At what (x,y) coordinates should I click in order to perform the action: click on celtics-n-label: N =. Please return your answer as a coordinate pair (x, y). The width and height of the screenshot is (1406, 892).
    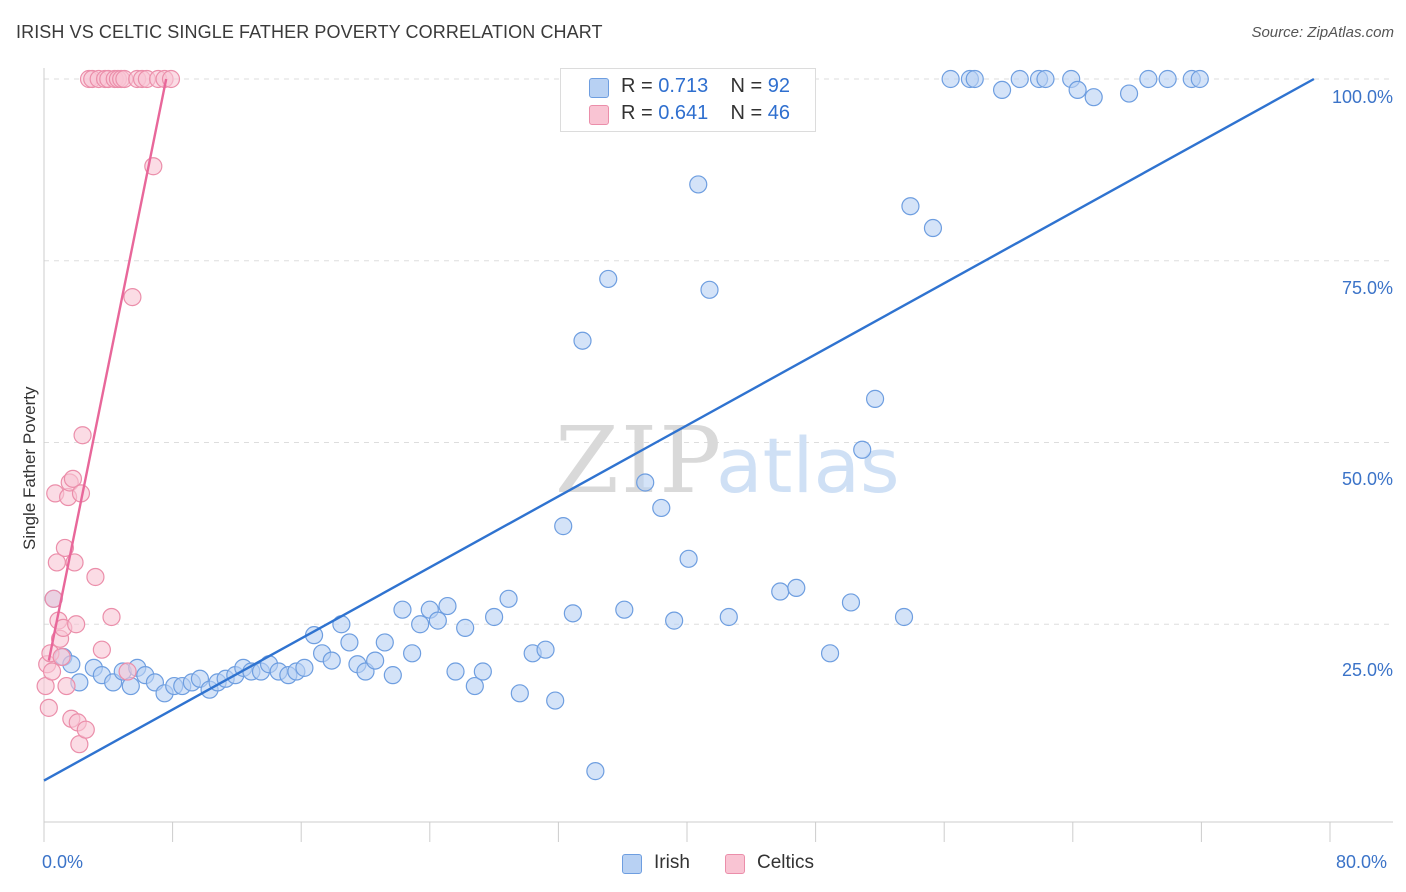
    Looking at the image, I should click on (749, 113).